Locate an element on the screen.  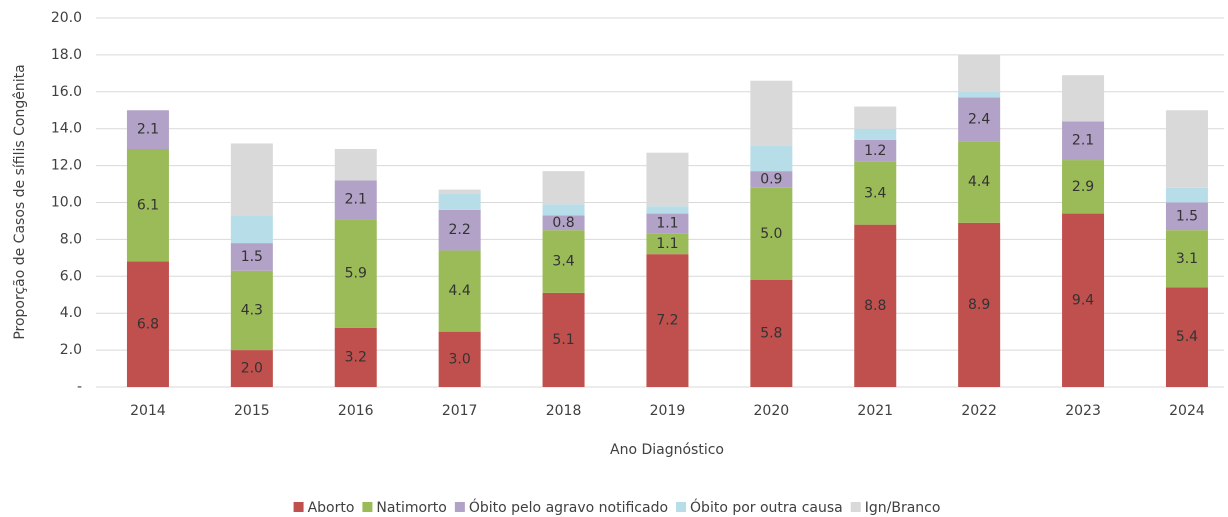
data-label: 2.9 is located at coordinates (1083, 187).